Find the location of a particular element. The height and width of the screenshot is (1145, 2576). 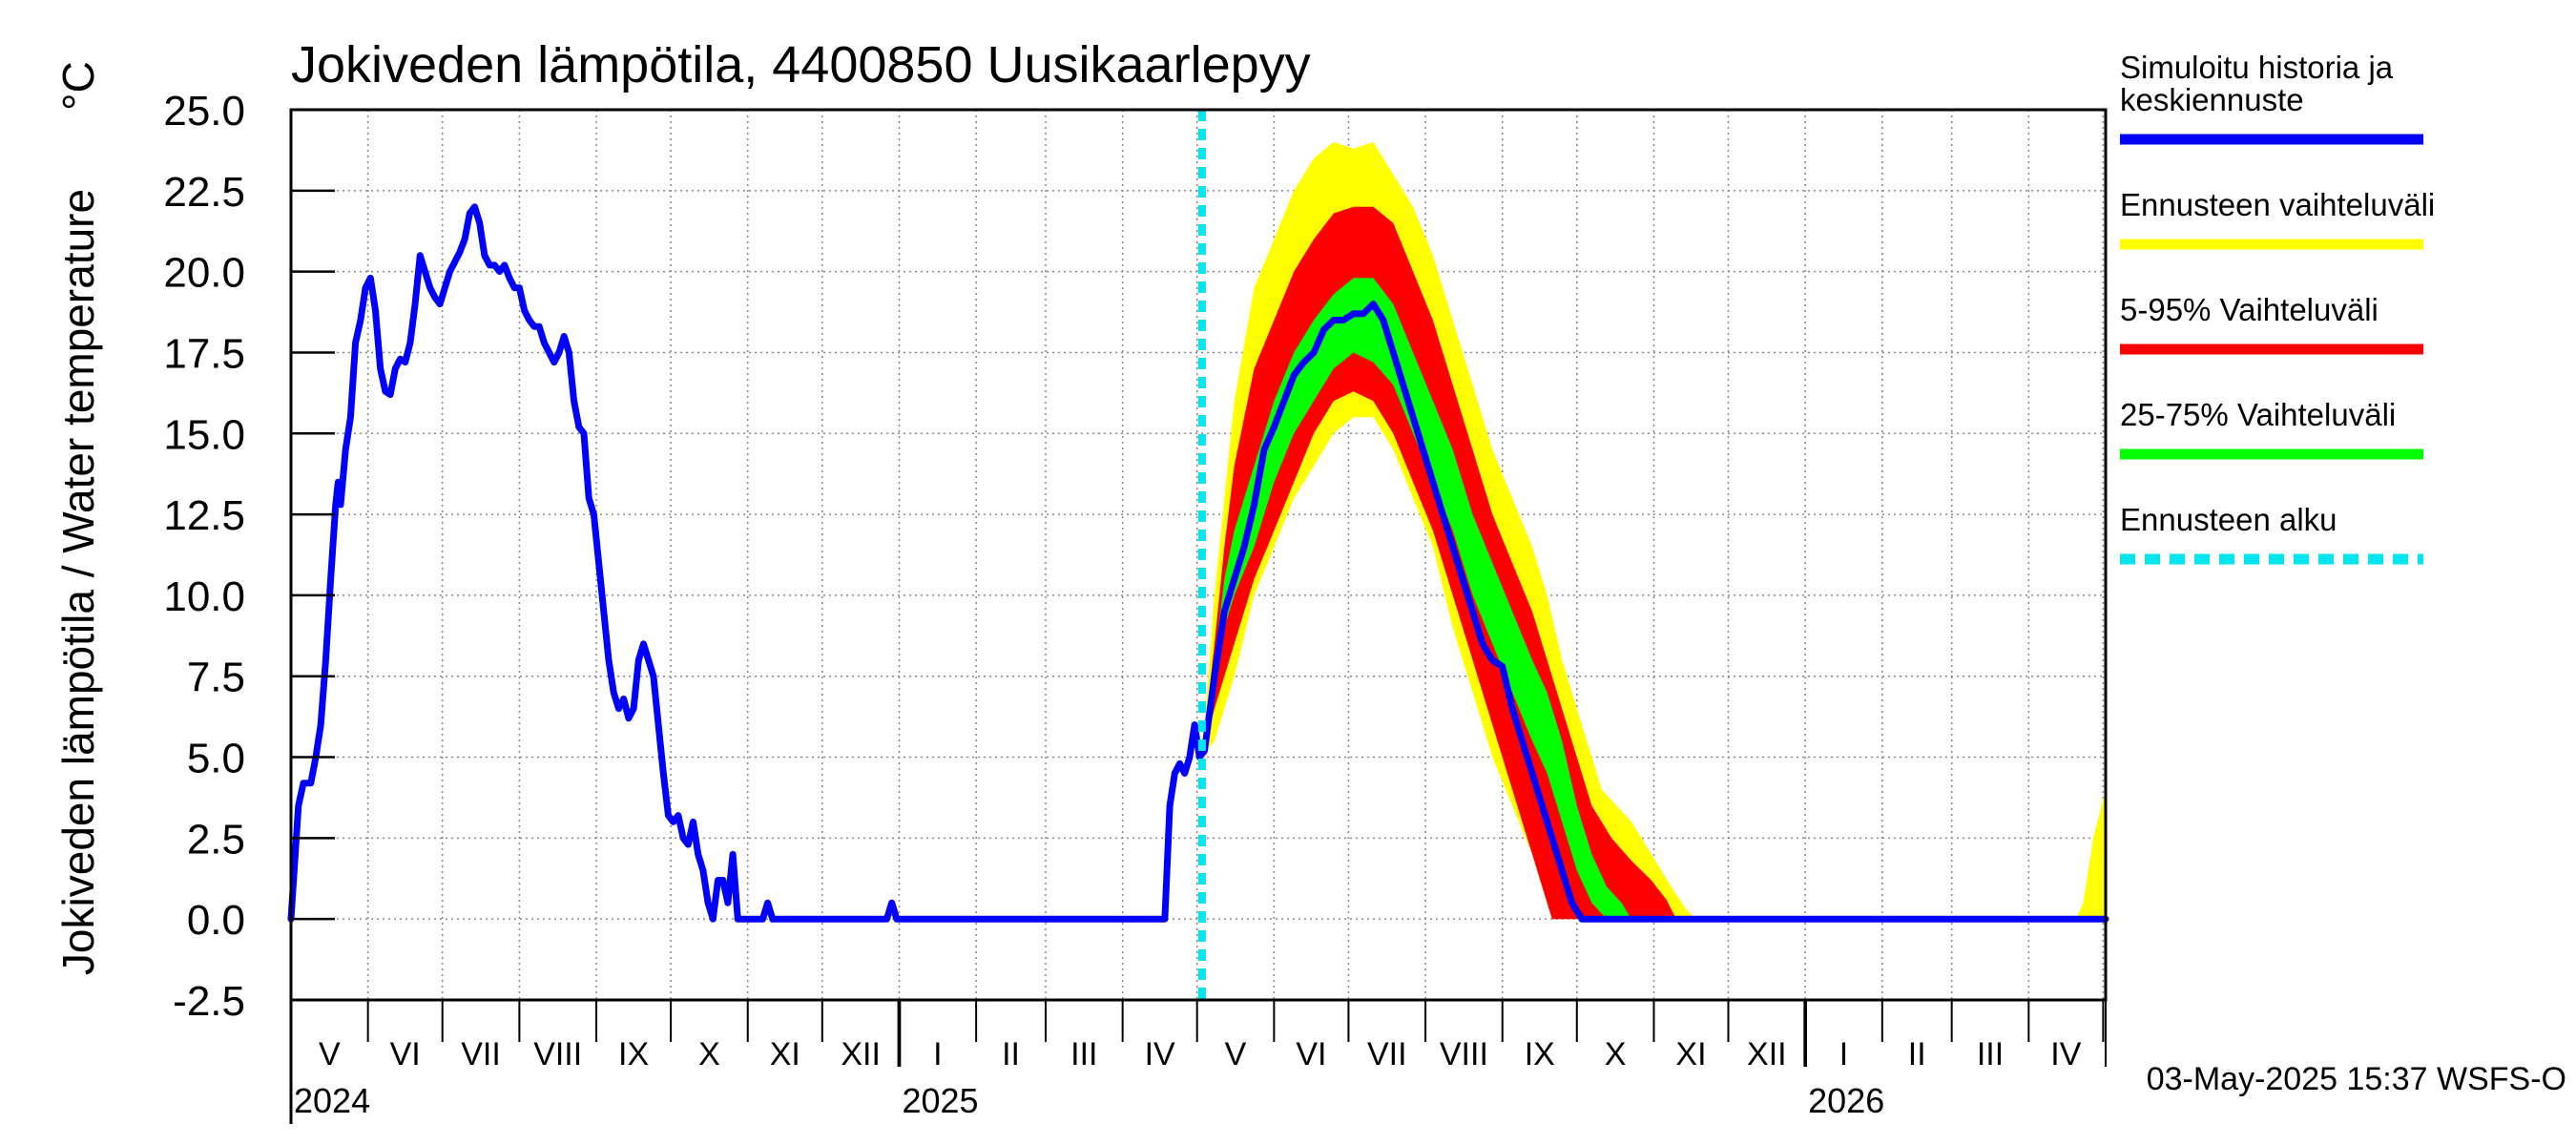

year-label: 2026 is located at coordinates (1846, 1100).